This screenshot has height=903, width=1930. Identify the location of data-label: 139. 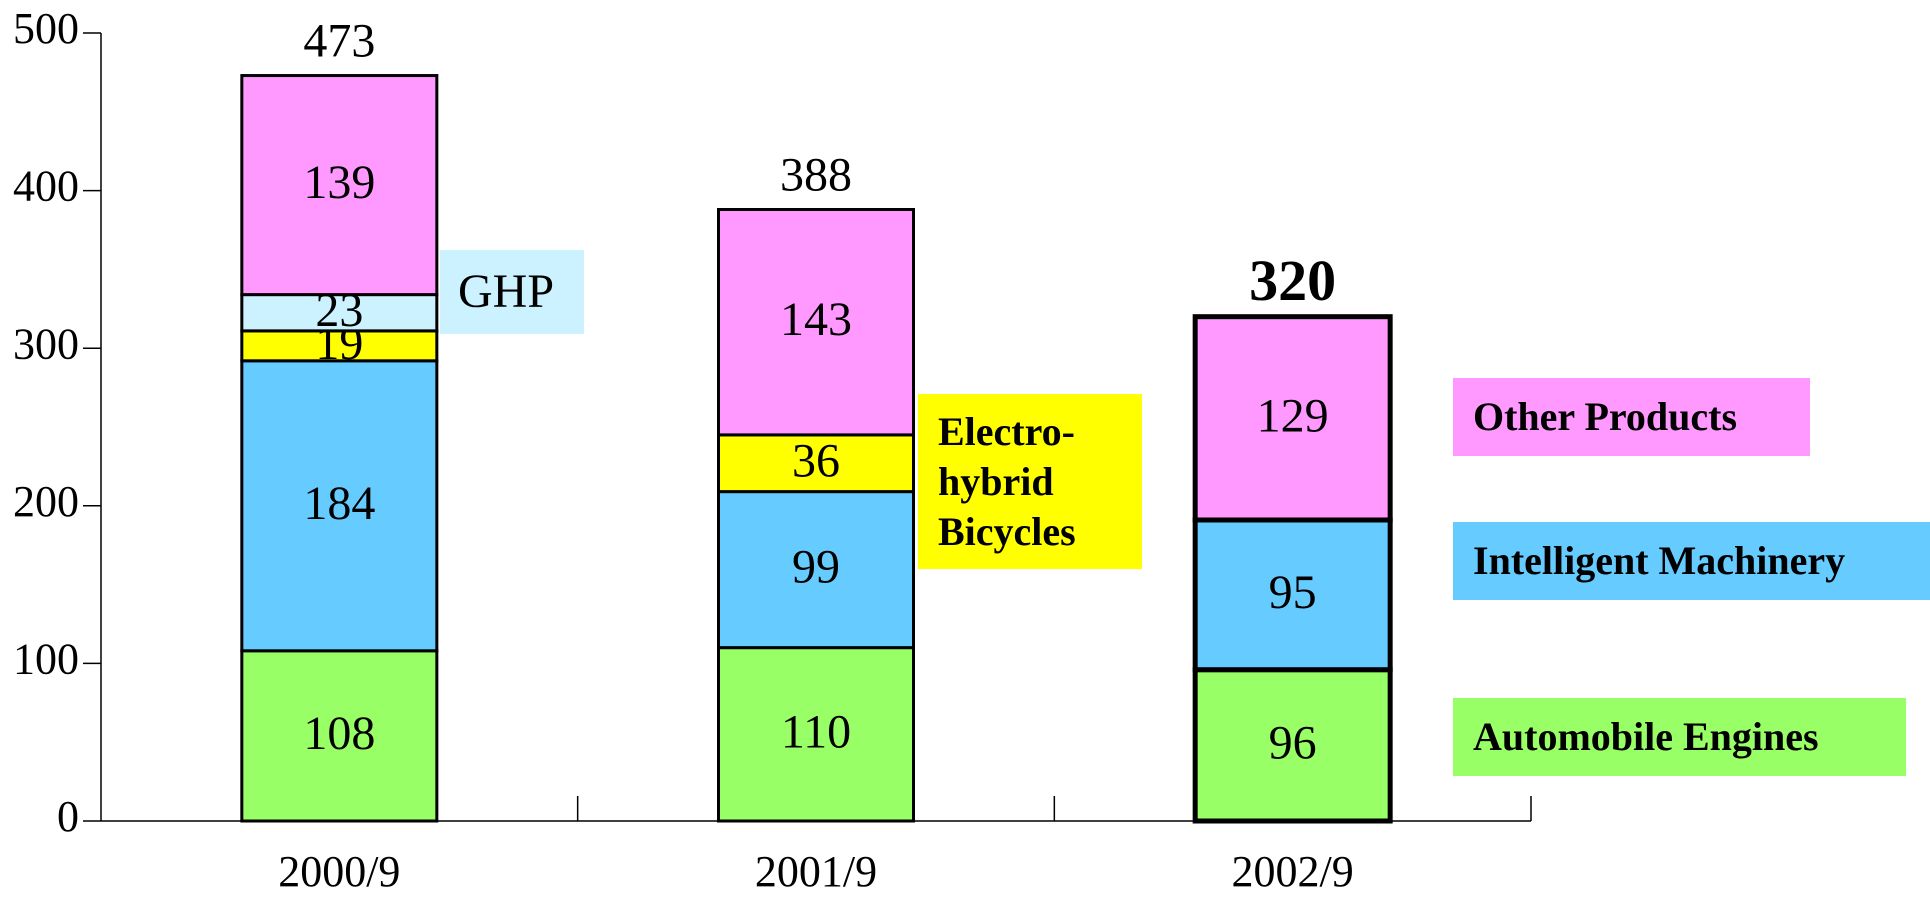
(339, 182).